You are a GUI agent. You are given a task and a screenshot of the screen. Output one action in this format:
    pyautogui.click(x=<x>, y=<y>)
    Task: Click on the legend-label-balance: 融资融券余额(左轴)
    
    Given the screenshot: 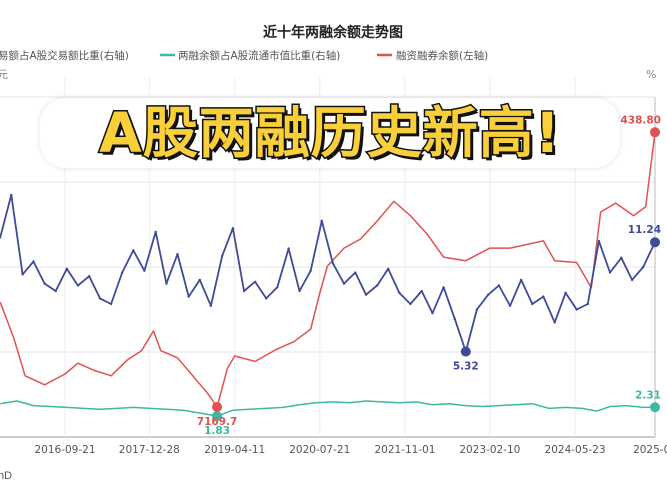 What is the action you would take?
    pyautogui.click(x=442, y=55)
    